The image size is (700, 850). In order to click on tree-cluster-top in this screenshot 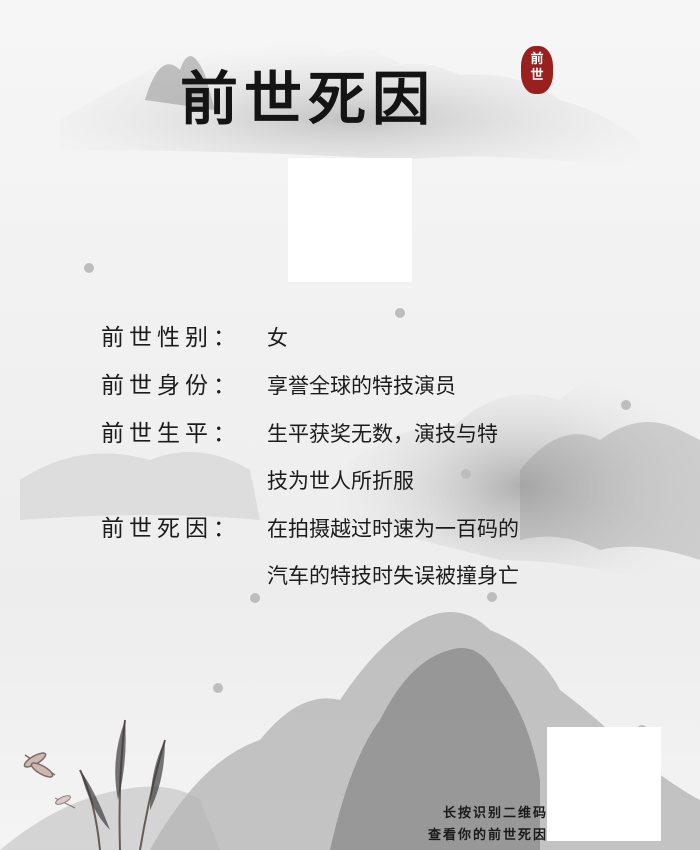, I will do `click(180, 83)`.